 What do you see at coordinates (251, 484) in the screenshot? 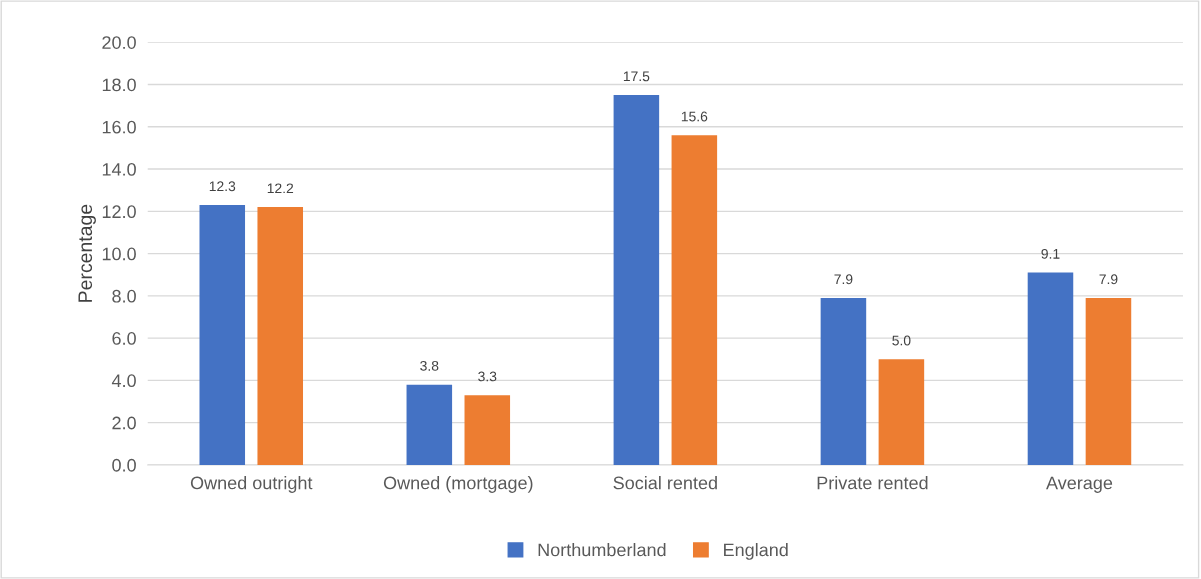
I see `x-tick-label: Owned outright` at bounding box center [251, 484].